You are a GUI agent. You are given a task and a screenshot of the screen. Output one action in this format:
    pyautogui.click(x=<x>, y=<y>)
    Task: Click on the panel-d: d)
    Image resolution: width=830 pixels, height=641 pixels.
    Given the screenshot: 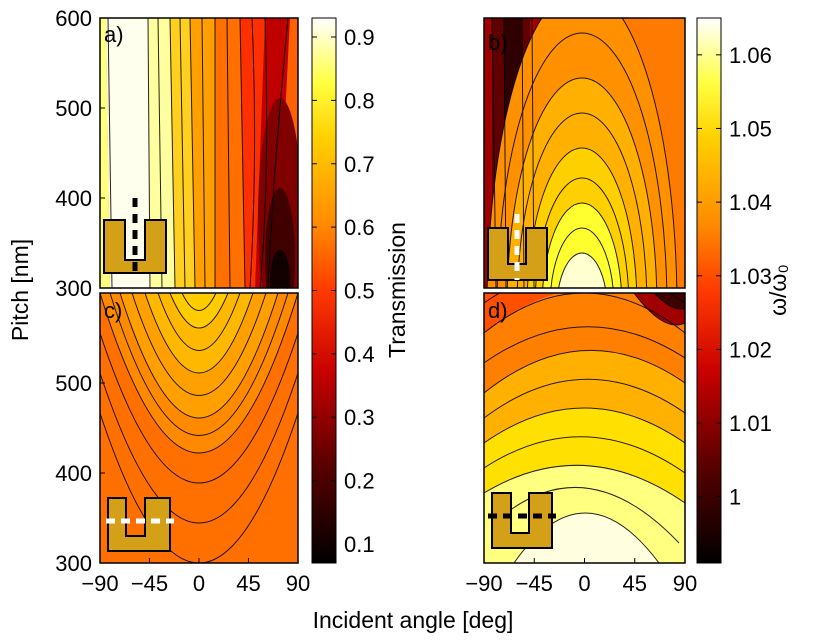 What is the action you would take?
    pyautogui.click(x=584, y=428)
    